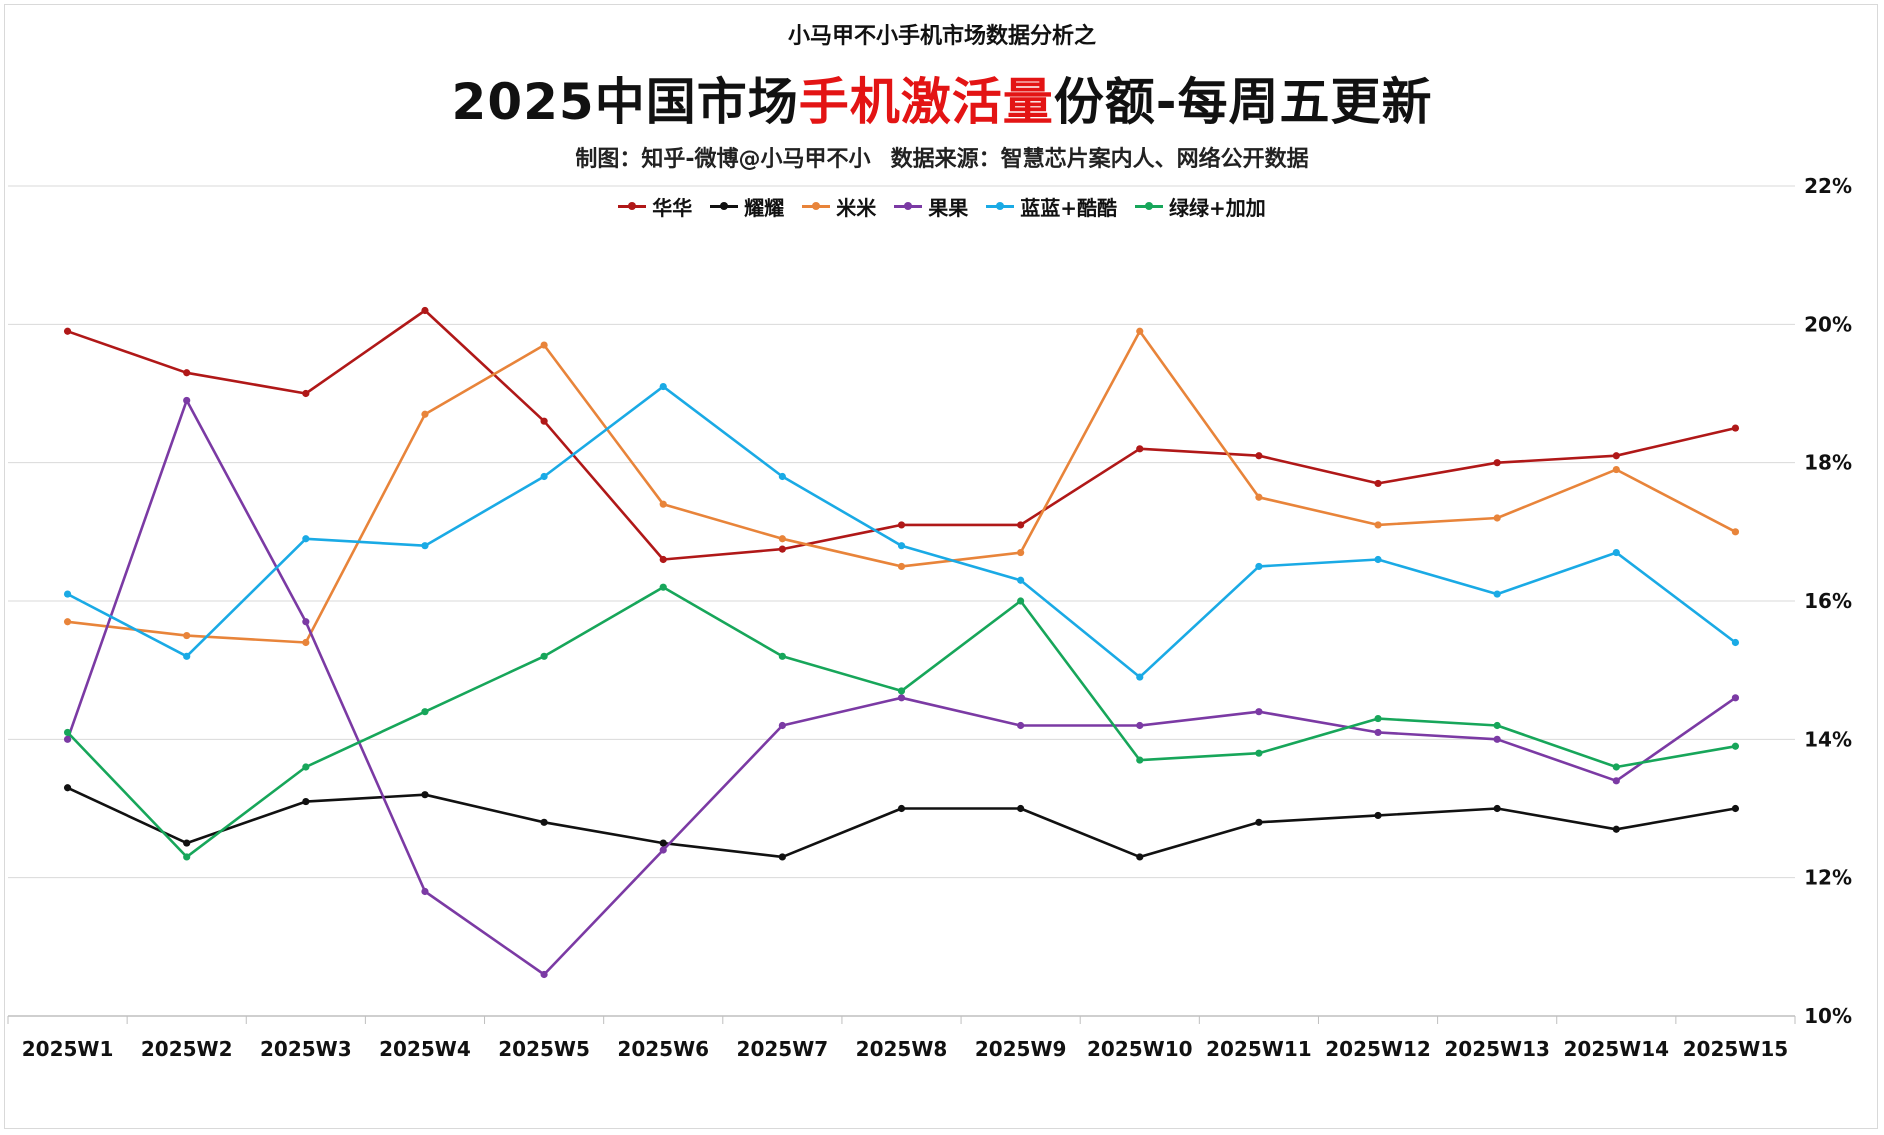  Describe the element at coordinates (1828, 739) in the screenshot. I see `y-tick-label: 14%` at that location.